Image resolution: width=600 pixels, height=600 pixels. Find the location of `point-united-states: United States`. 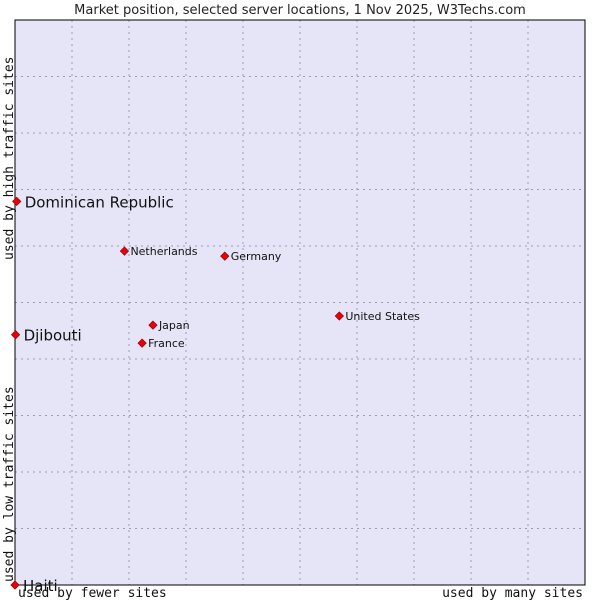

point-united-states: United States is located at coordinates (377, 316).